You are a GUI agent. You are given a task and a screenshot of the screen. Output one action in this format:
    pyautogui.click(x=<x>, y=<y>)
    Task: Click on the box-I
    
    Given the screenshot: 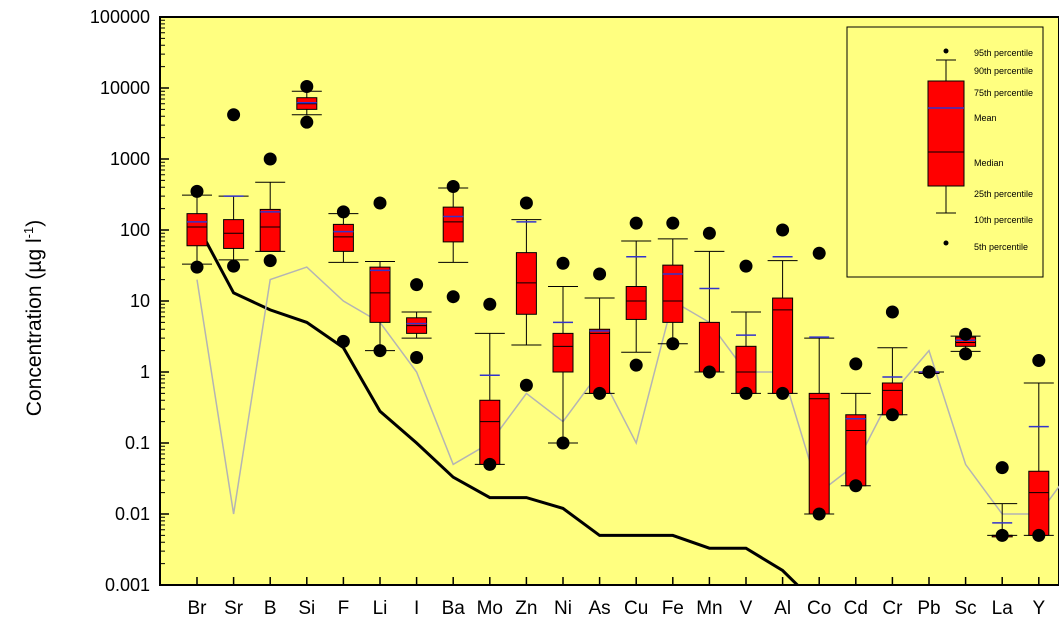 What is the action you would take?
    pyautogui.click(x=416, y=321)
    